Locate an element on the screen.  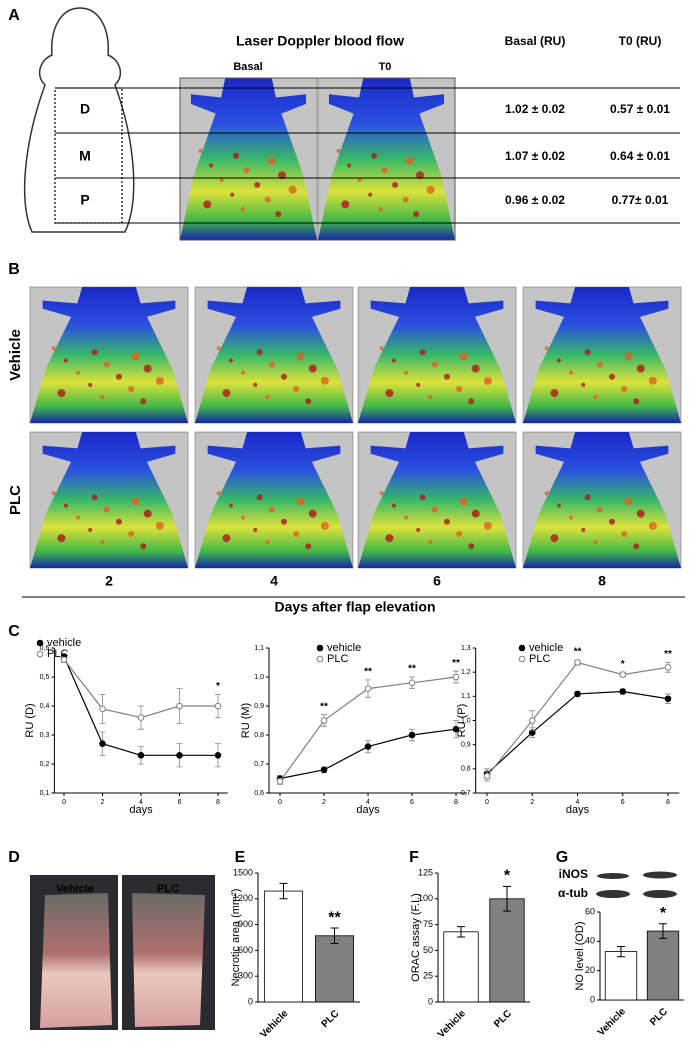
day-label: 8 is located at coordinates (602, 581).